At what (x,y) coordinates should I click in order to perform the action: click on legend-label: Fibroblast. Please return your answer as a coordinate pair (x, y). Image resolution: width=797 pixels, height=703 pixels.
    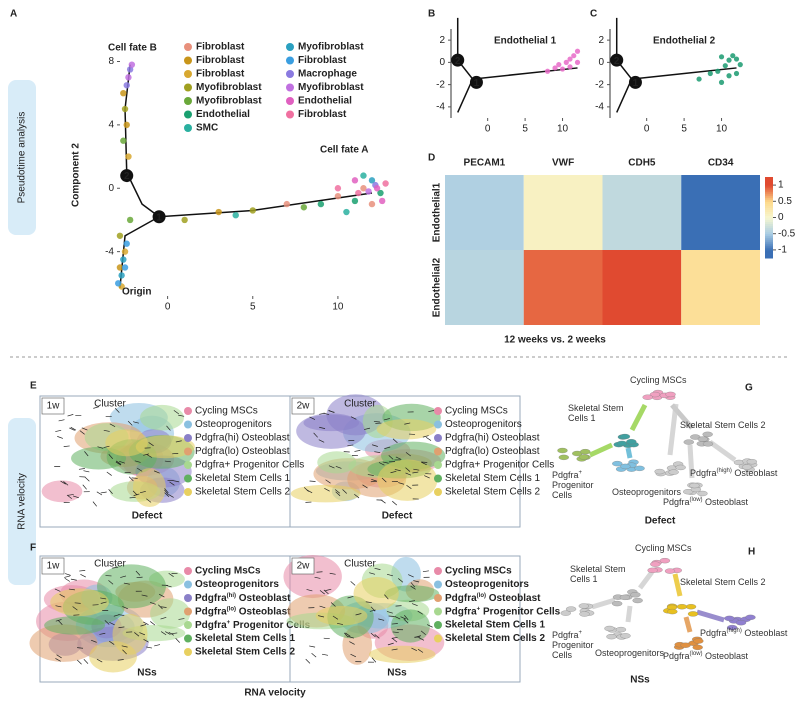
    Looking at the image, I should click on (220, 60).